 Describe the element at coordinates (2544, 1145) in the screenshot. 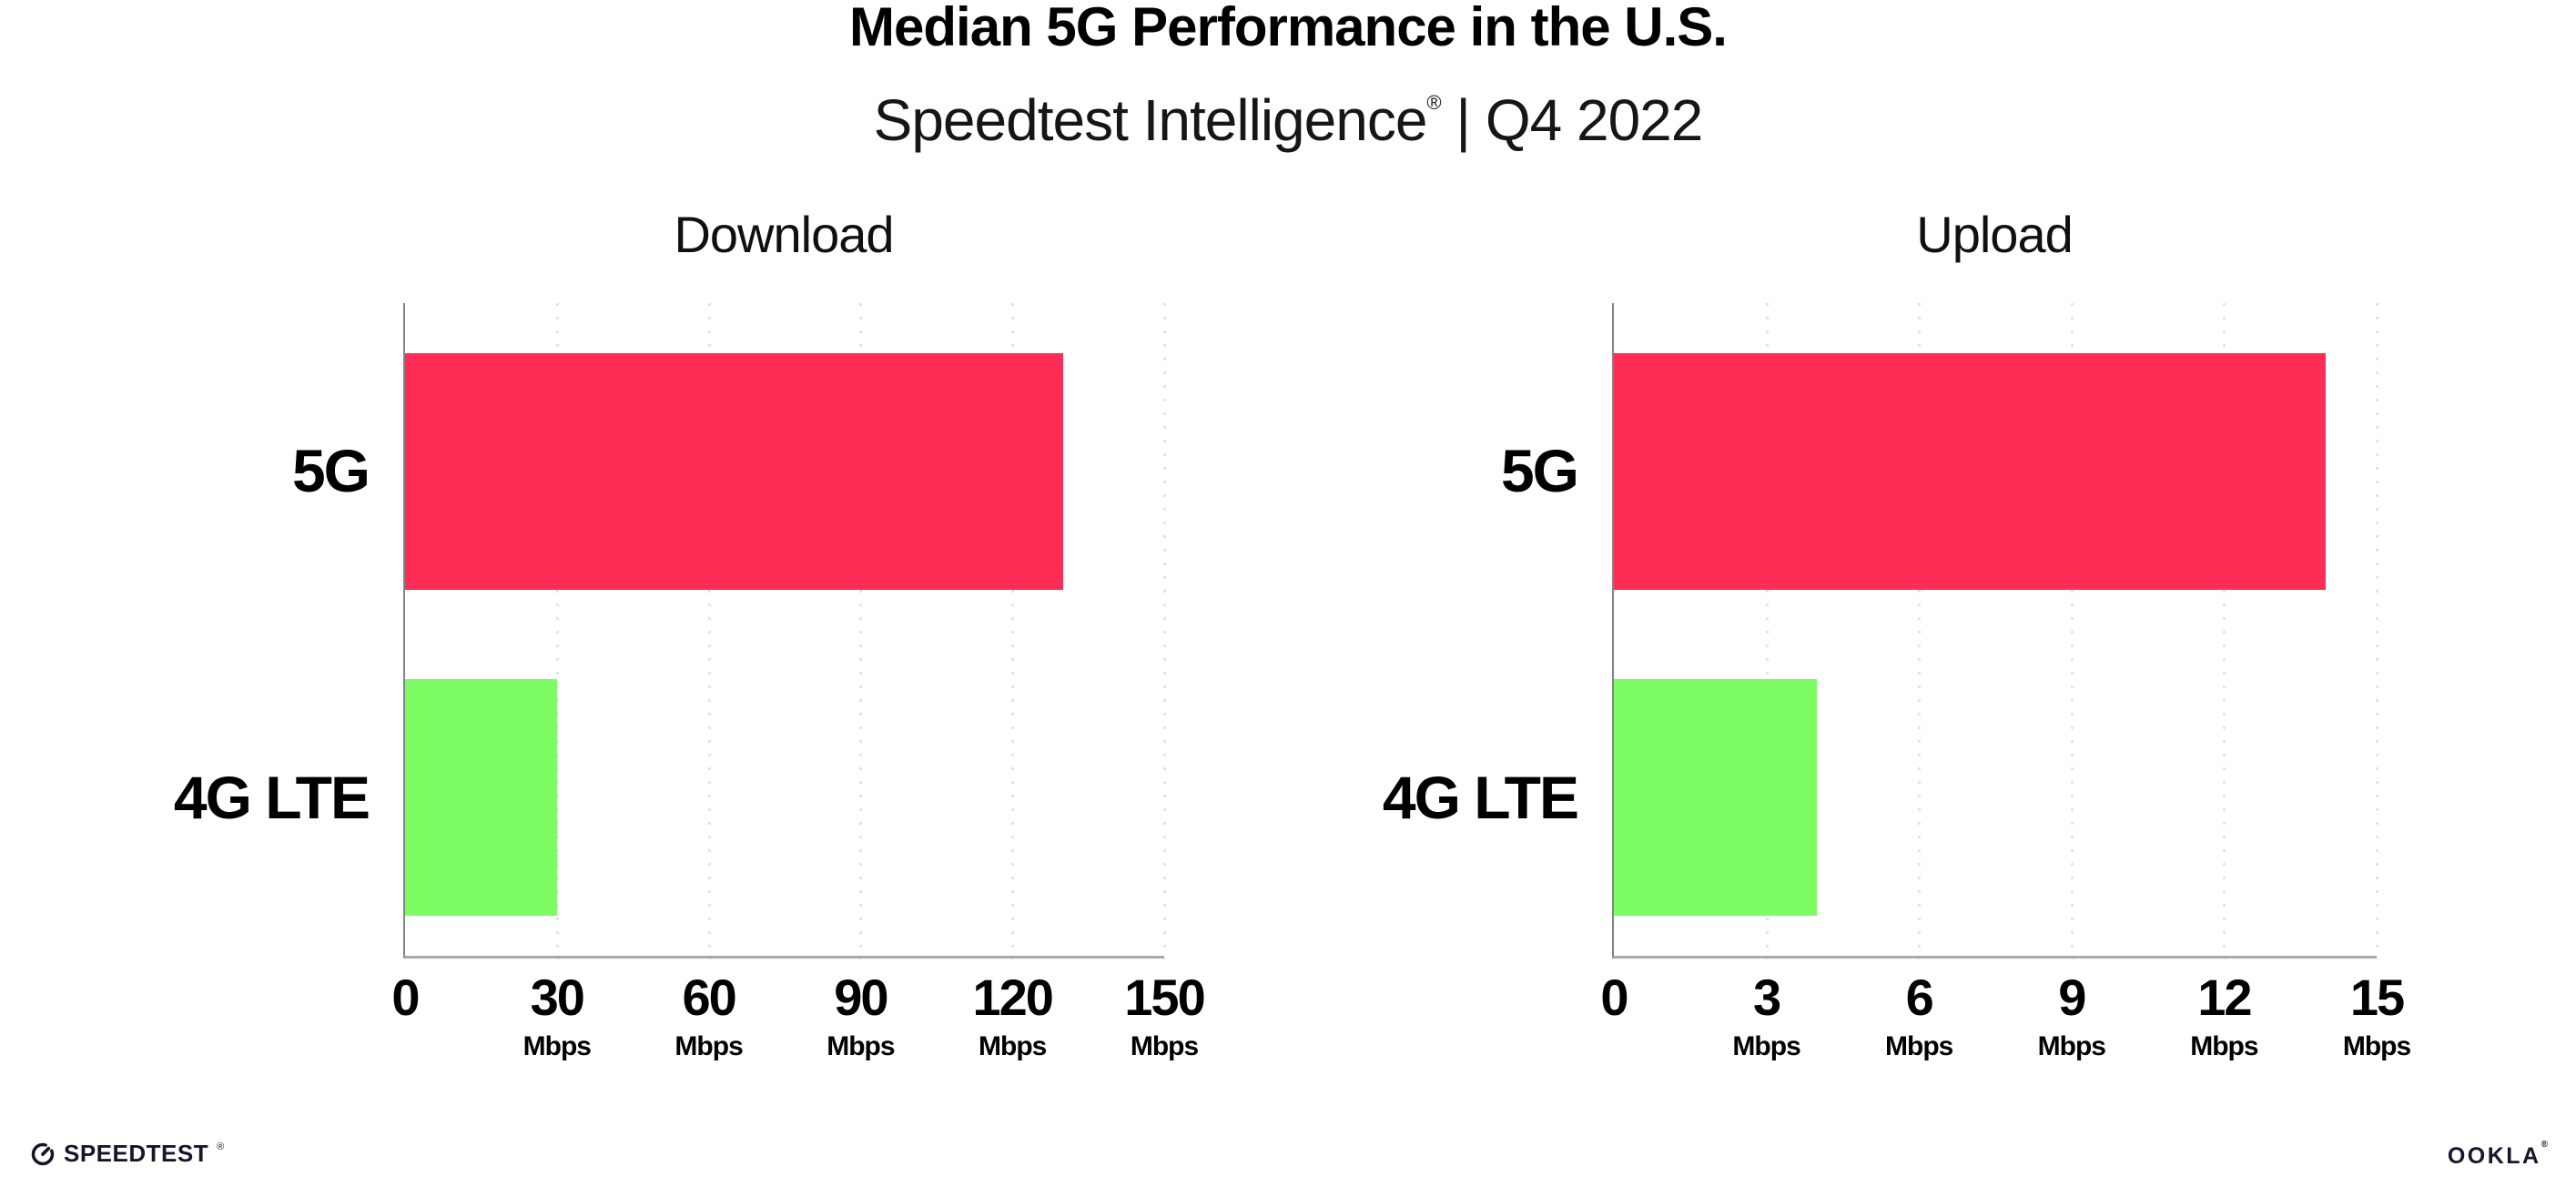

I see `ookla-registered-mark-icon: ®` at that location.